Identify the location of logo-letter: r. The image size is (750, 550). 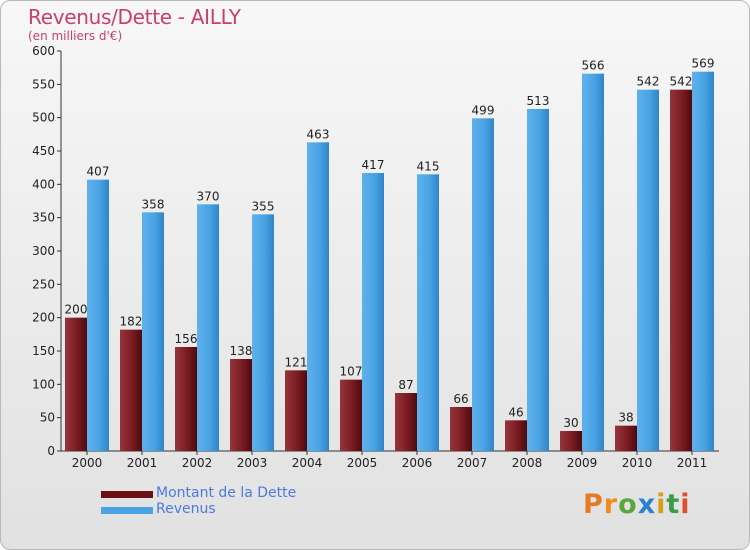
(611, 504).